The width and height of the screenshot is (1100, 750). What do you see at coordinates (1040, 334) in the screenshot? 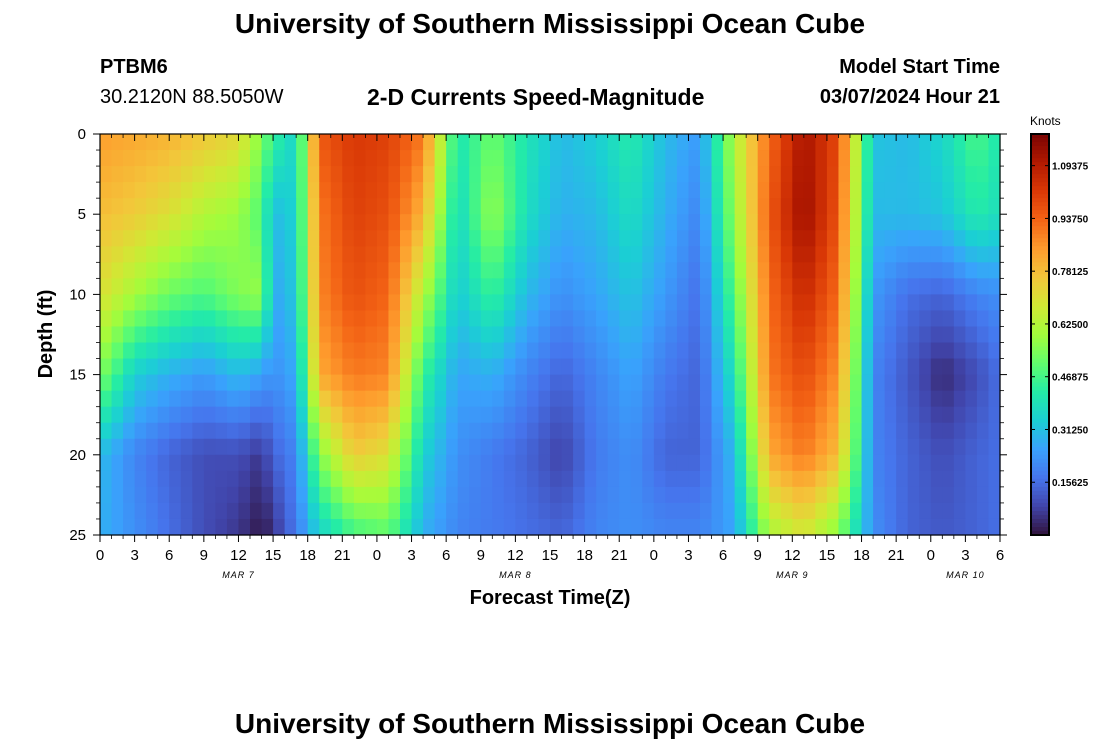
I see `colorbar-frame` at bounding box center [1040, 334].